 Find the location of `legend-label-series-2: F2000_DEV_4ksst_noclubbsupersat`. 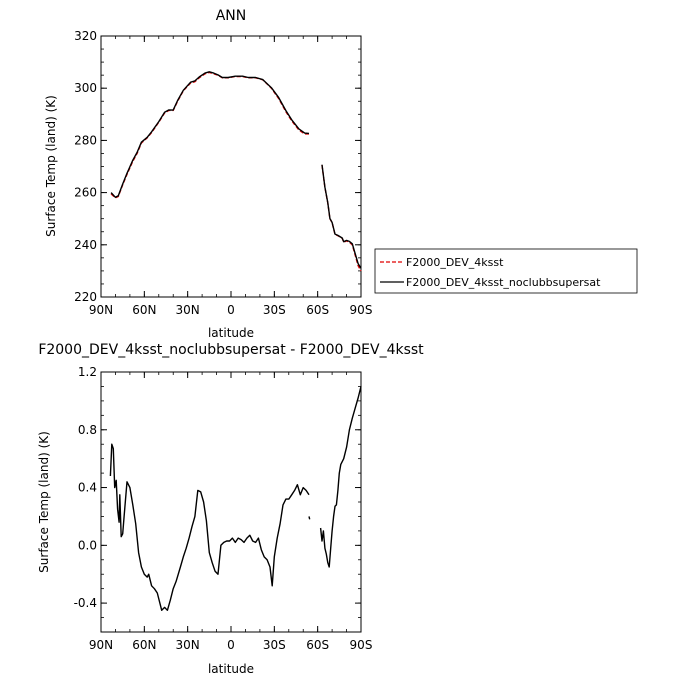

legend-label-series-2: F2000_DEV_4ksst_noclubbsupersat is located at coordinates (503, 282).